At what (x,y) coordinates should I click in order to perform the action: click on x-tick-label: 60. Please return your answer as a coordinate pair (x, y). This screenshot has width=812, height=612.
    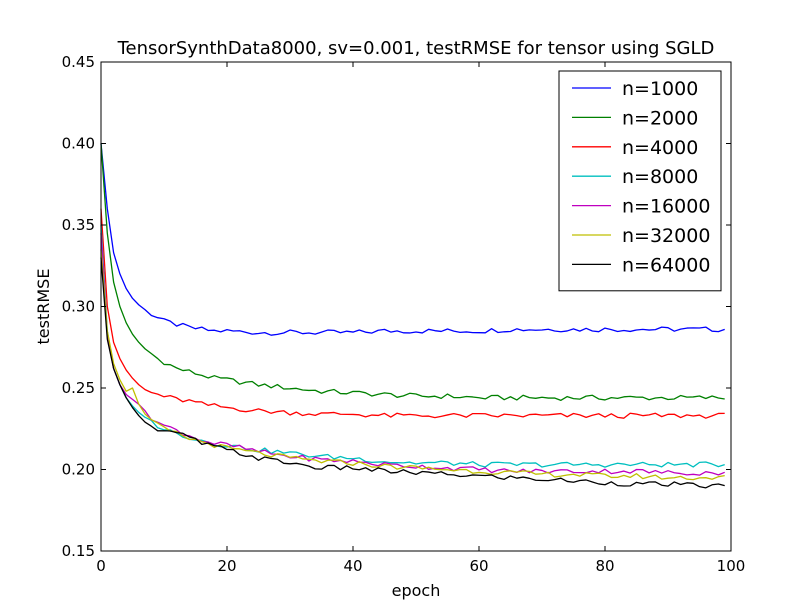
    Looking at the image, I should click on (478, 566).